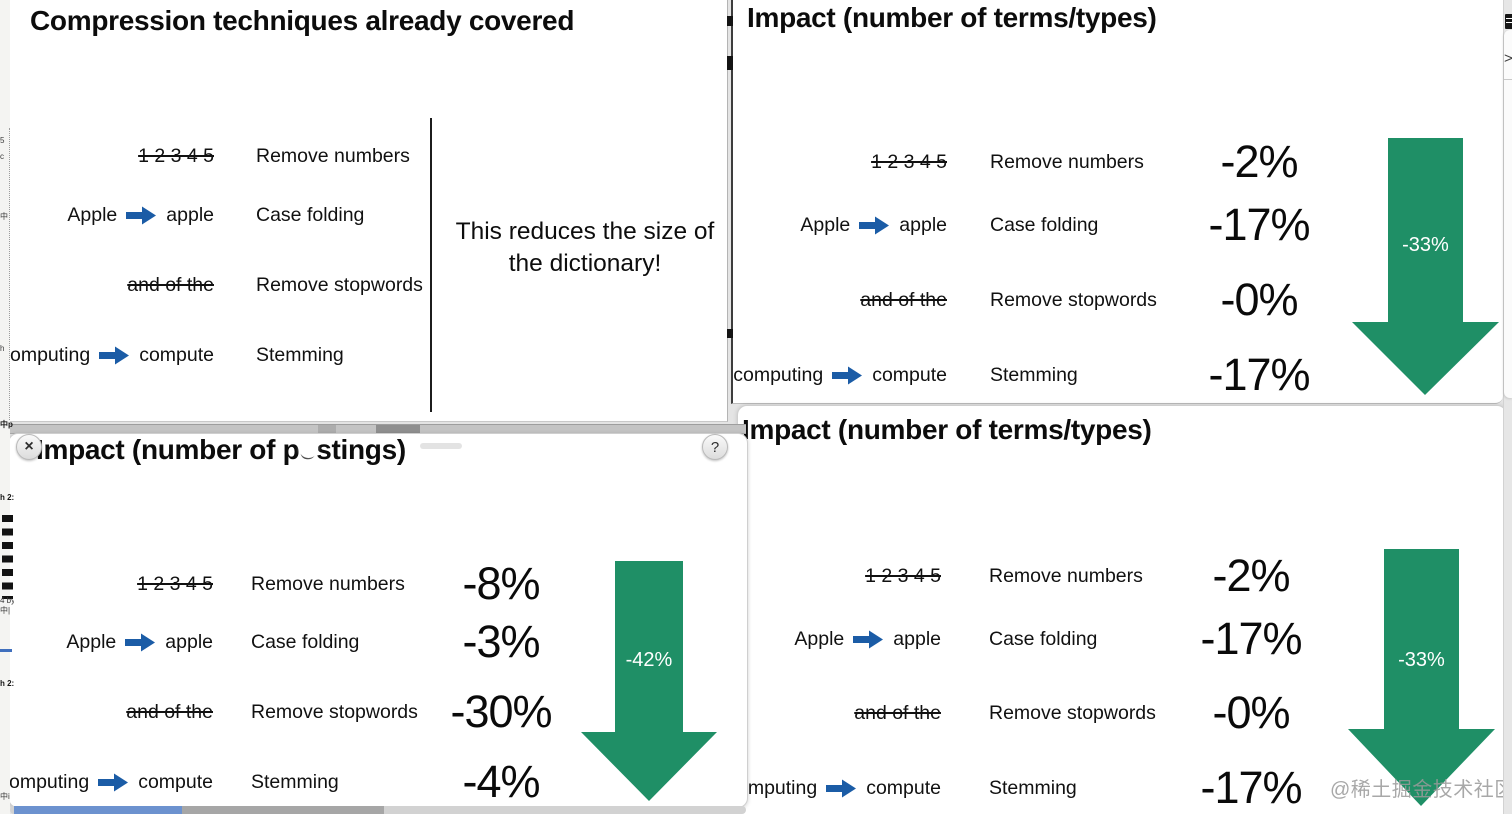 This screenshot has height=814, width=1512. Describe the element at coordinates (7, 600) in the screenshot. I see `edge-text: 4 byt` at that location.